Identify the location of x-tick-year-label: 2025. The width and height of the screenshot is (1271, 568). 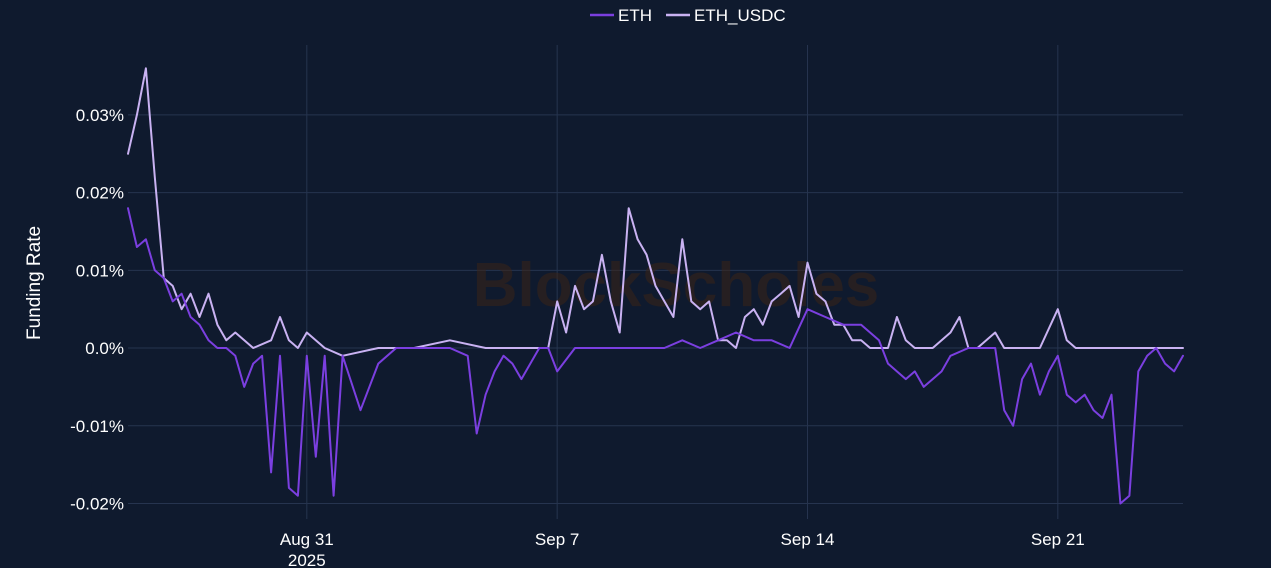
(307, 559).